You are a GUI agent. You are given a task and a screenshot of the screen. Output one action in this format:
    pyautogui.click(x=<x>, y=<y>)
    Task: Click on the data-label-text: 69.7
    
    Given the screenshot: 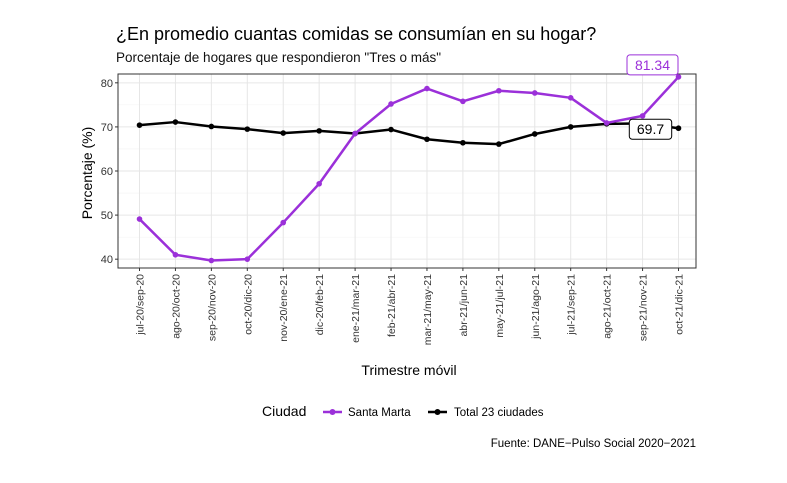 What is the action you would take?
    pyautogui.click(x=650, y=129)
    